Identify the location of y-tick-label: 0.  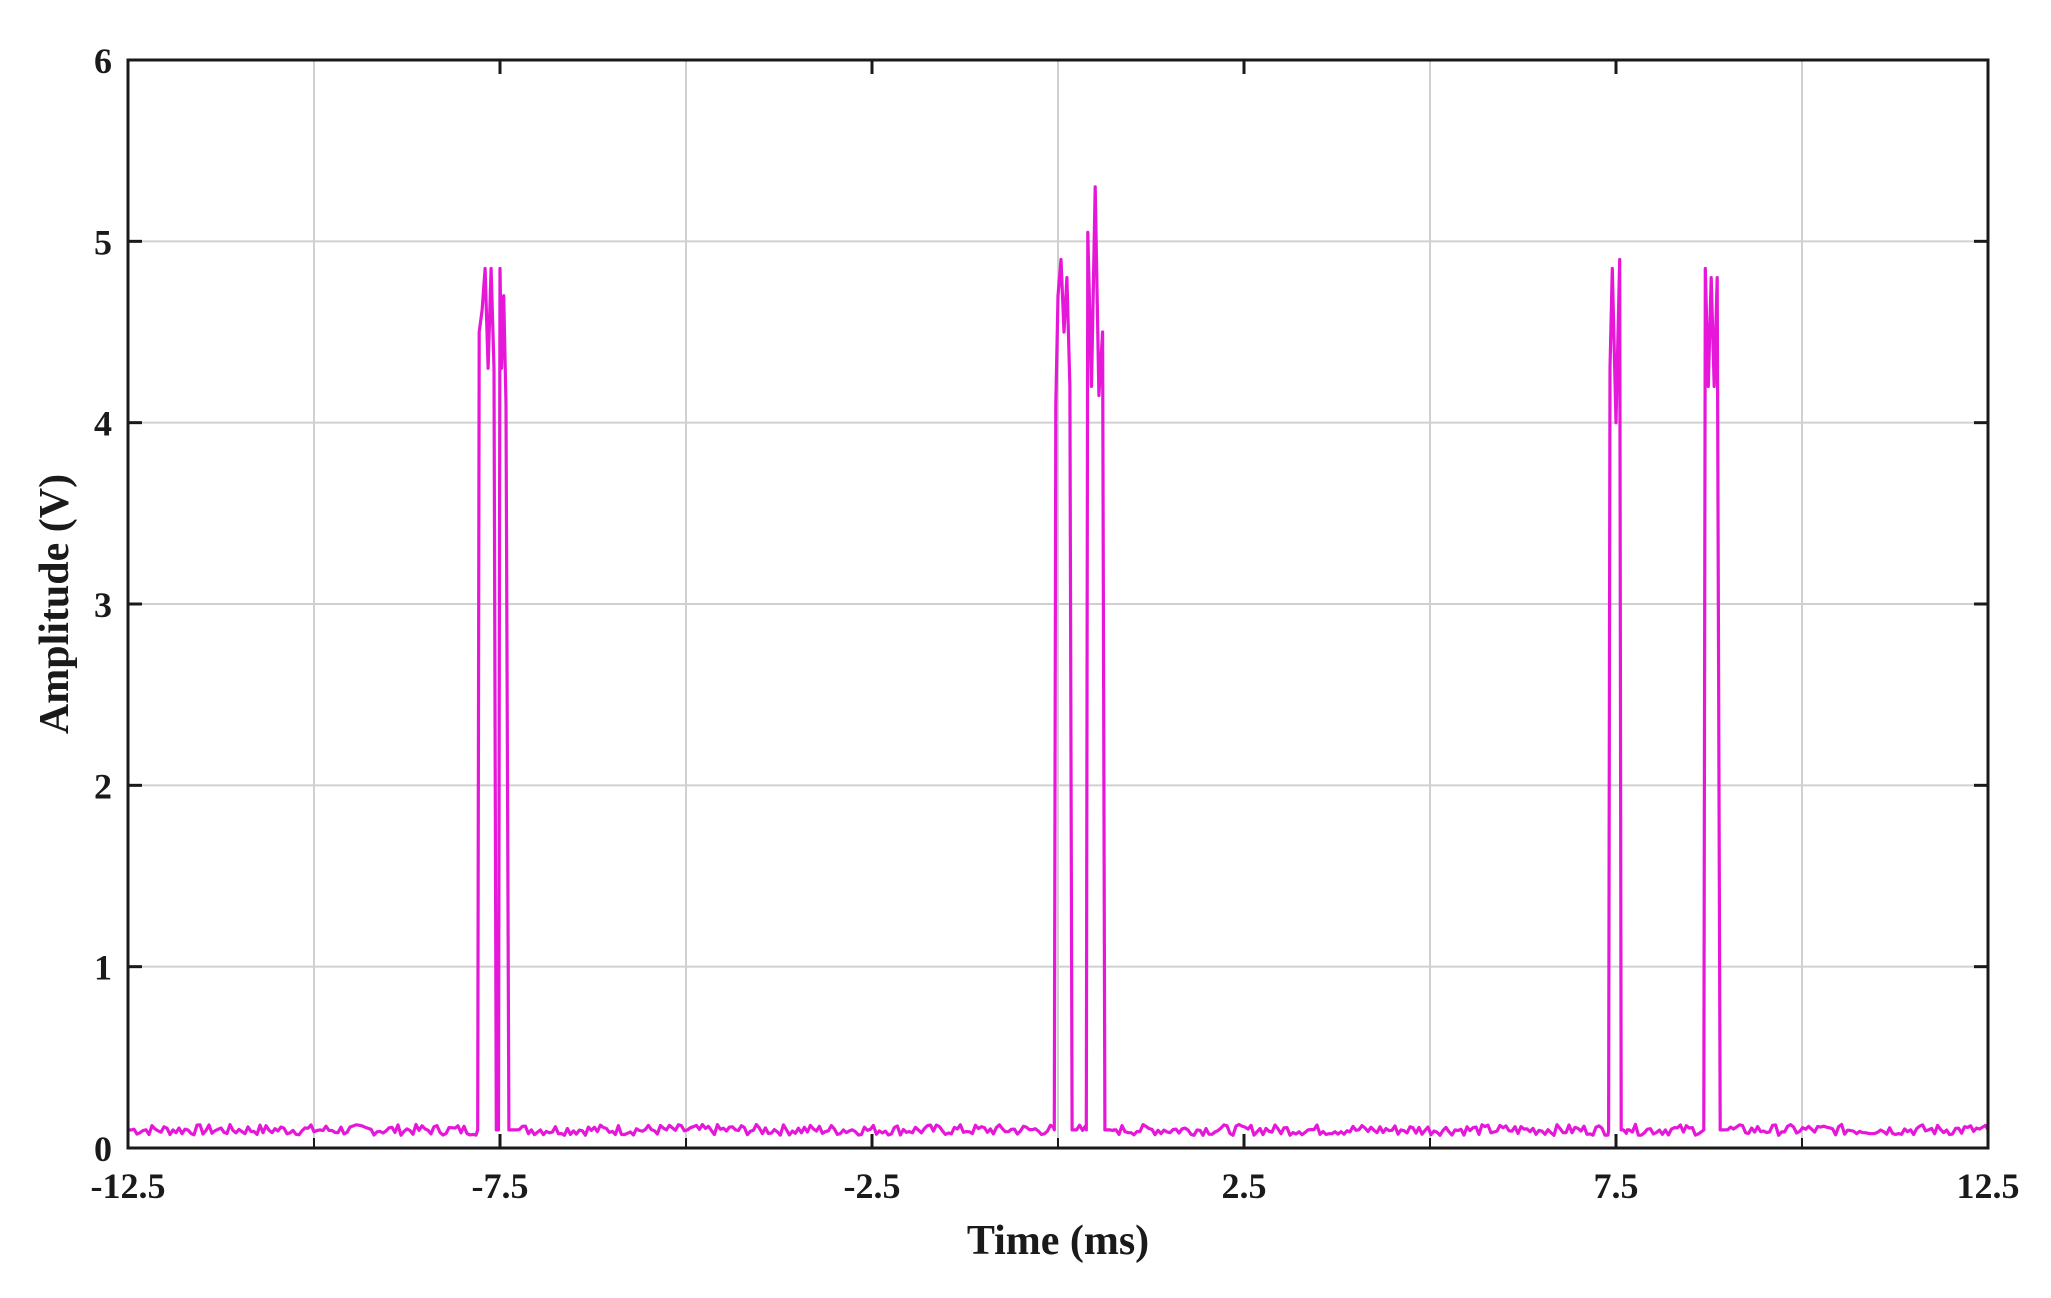
(103, 1149).